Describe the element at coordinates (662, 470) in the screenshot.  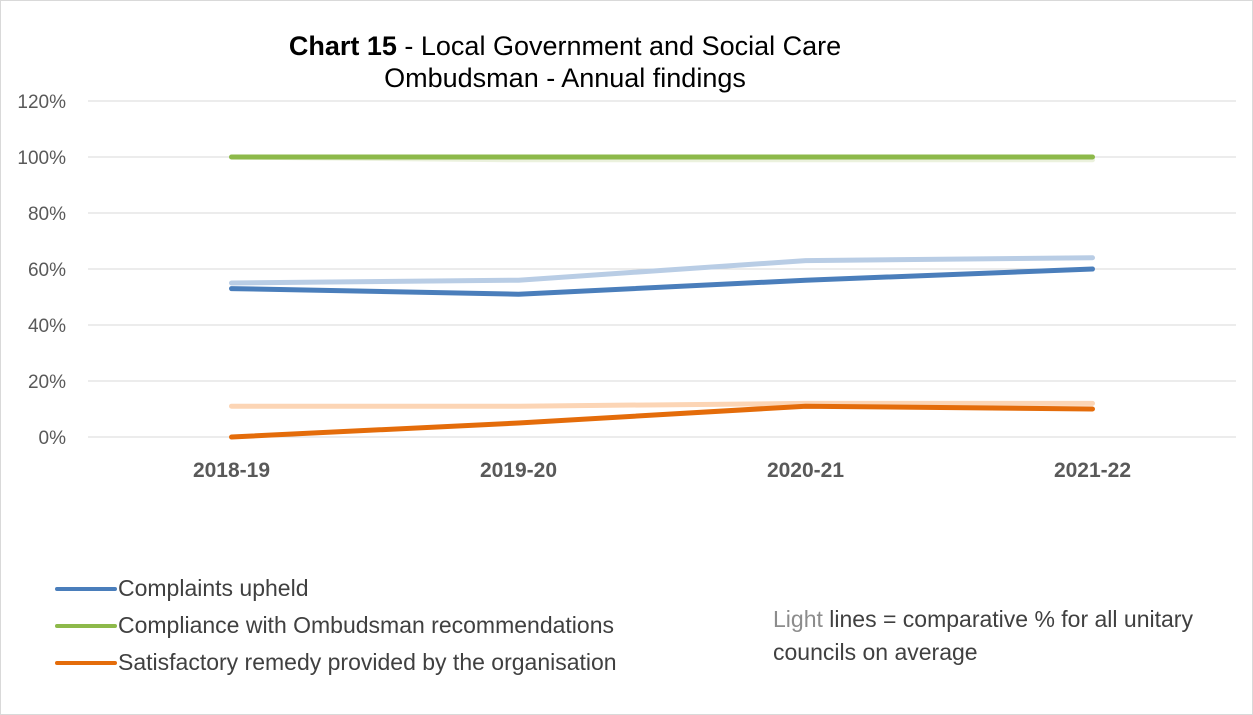
I see `x-axis-tick-labels: 2018-19 2019-20 2020-21 2021-22` at that location.